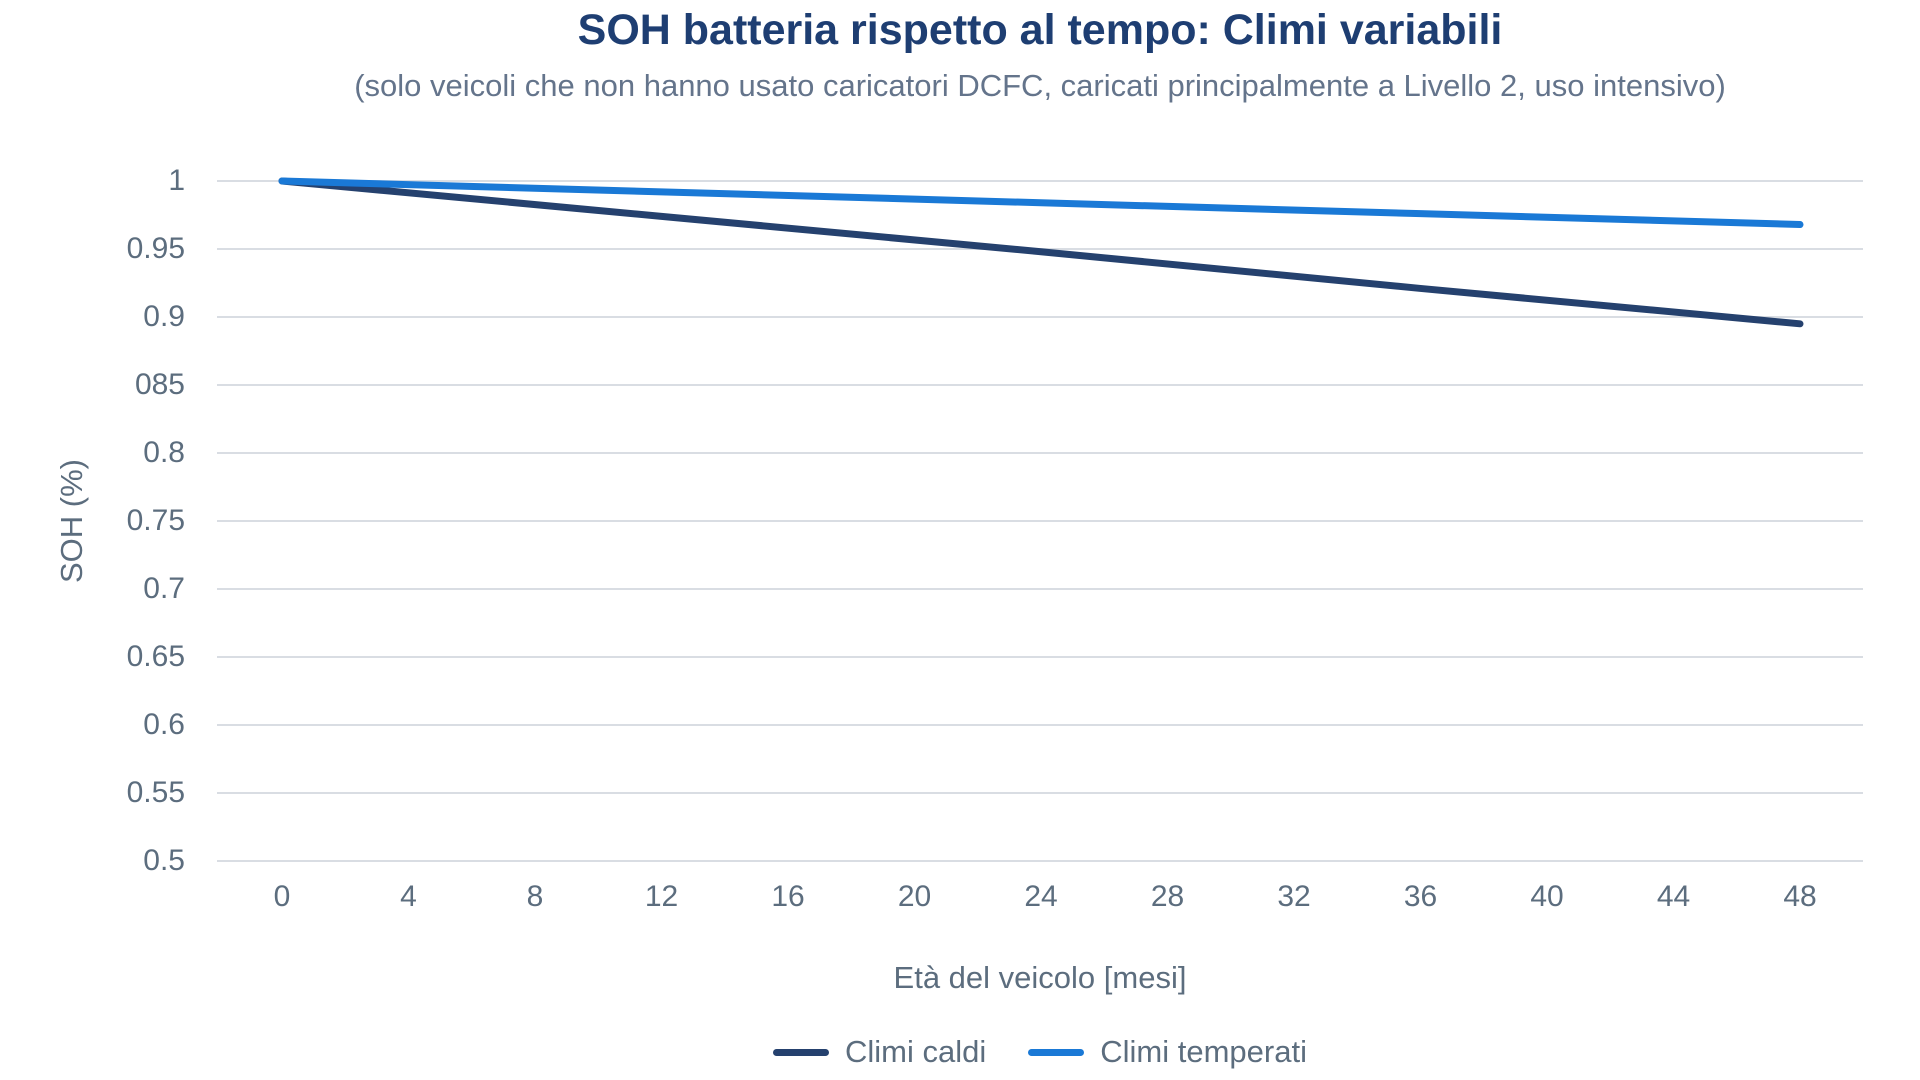  I want to click on x-tick-label: 32, so click(1294, 896).